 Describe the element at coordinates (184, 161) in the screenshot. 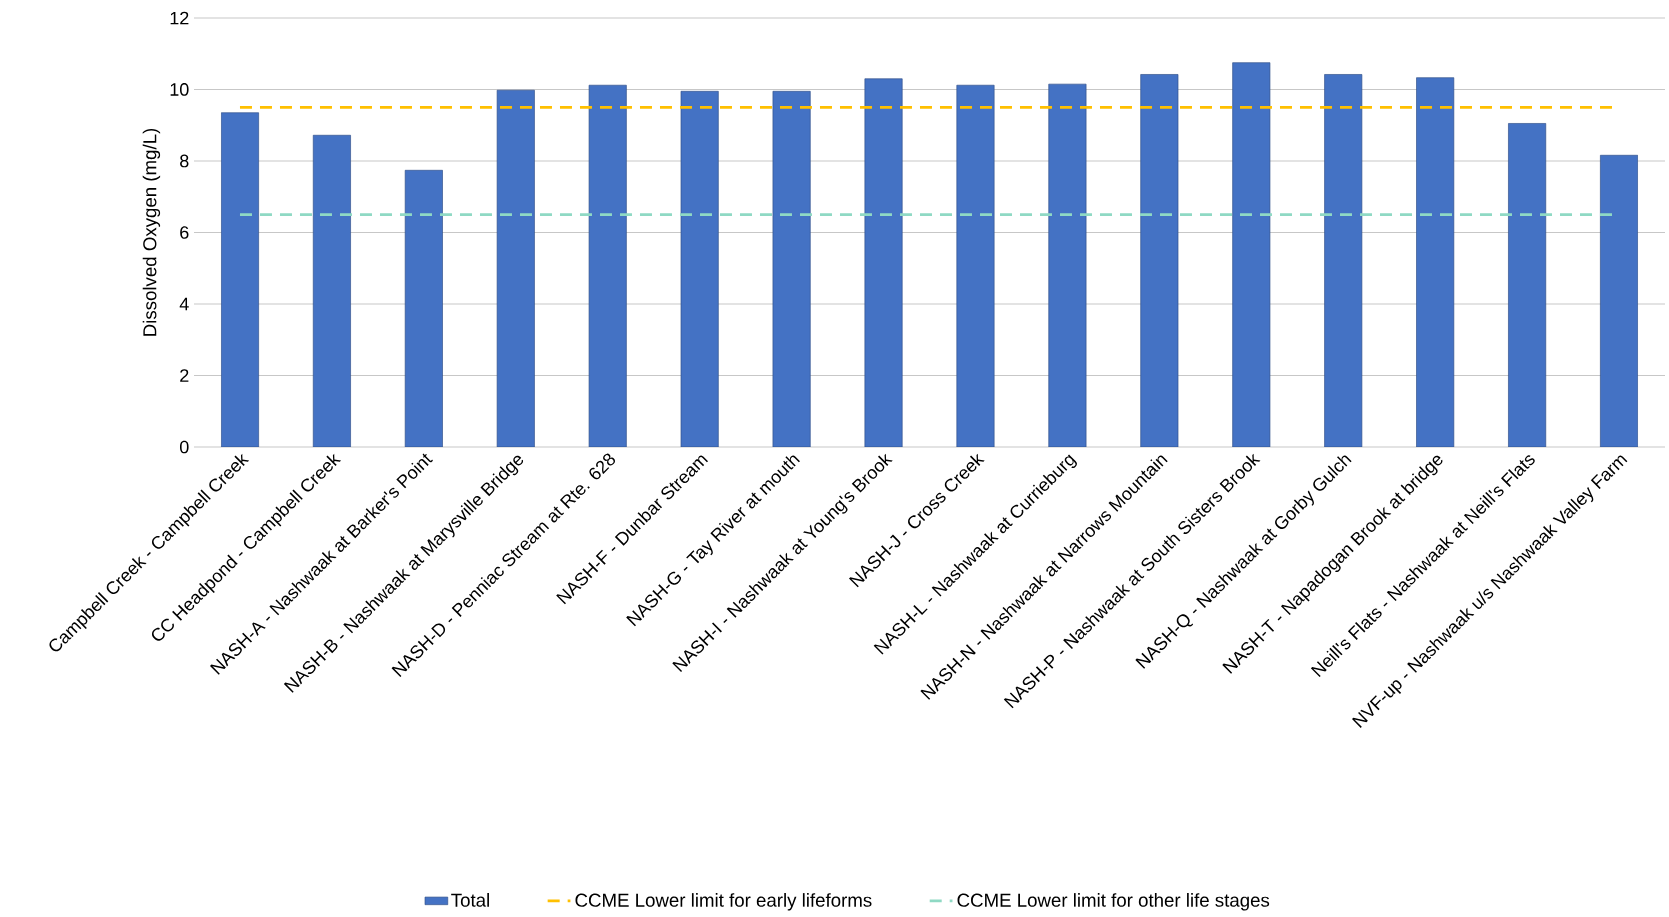

I see `y-tick-label: 8` at that location.